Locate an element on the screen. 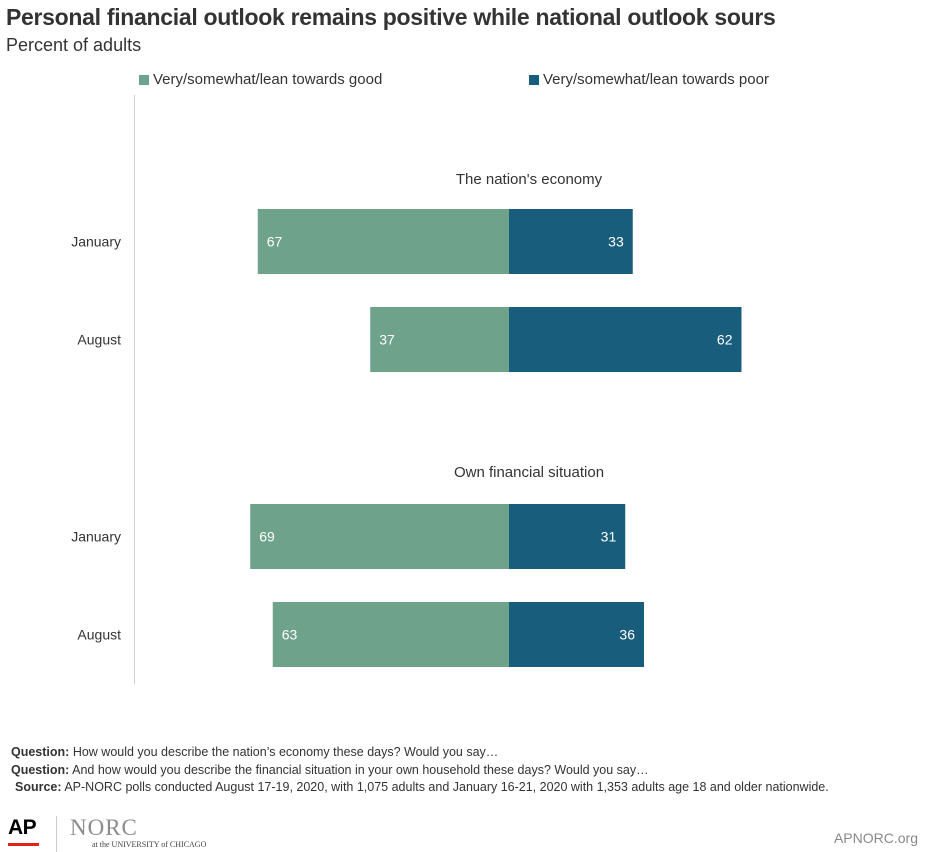  logo-divider is located at coordinates (56, 834).